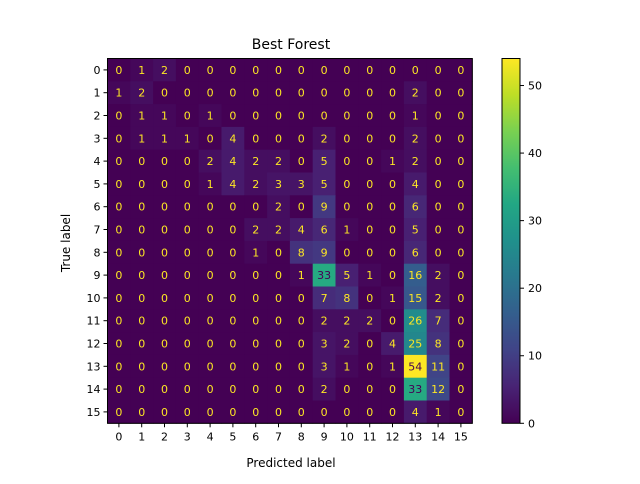 The height and width of the screenshot is (484, 640). What do you see at coordinates (346, 298) in the screenshot?
I see `cell-value-label: 8` at bounding box center [346, 298].